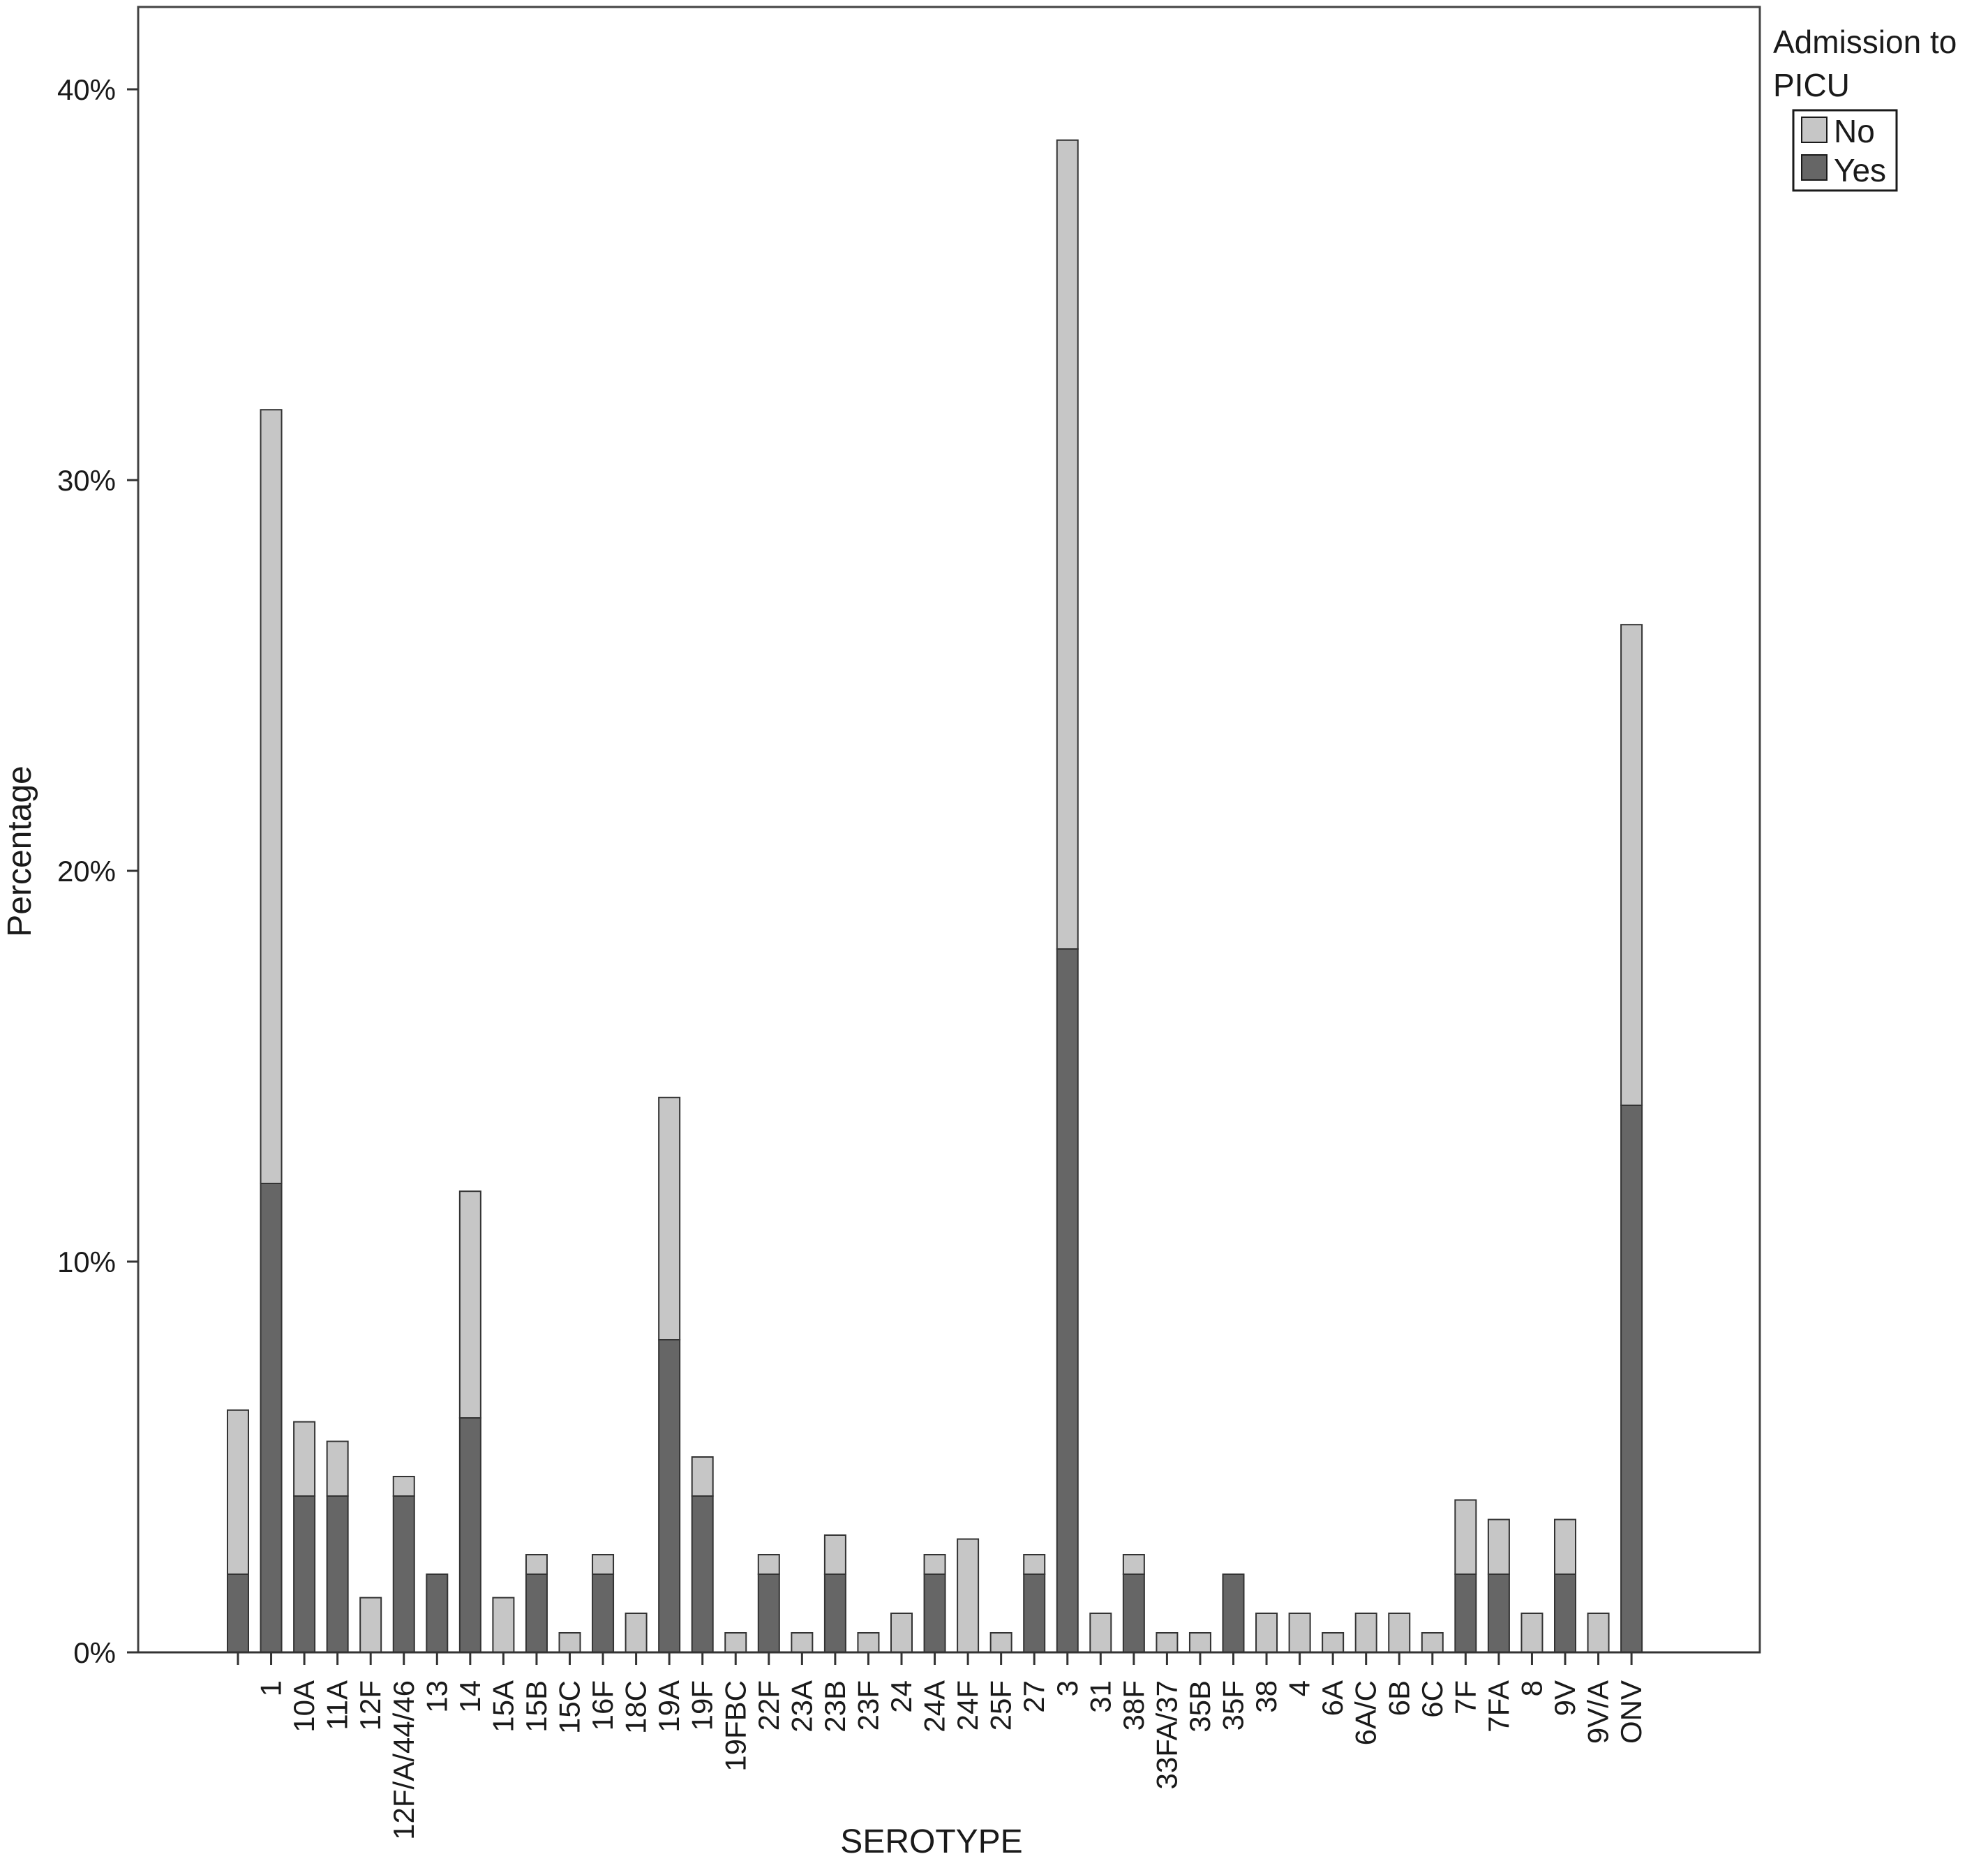 This screenshot has height=1861, width=1988. I want to click on y-axis: 0% 10% 20% 30% 40%, so click(97, 871).